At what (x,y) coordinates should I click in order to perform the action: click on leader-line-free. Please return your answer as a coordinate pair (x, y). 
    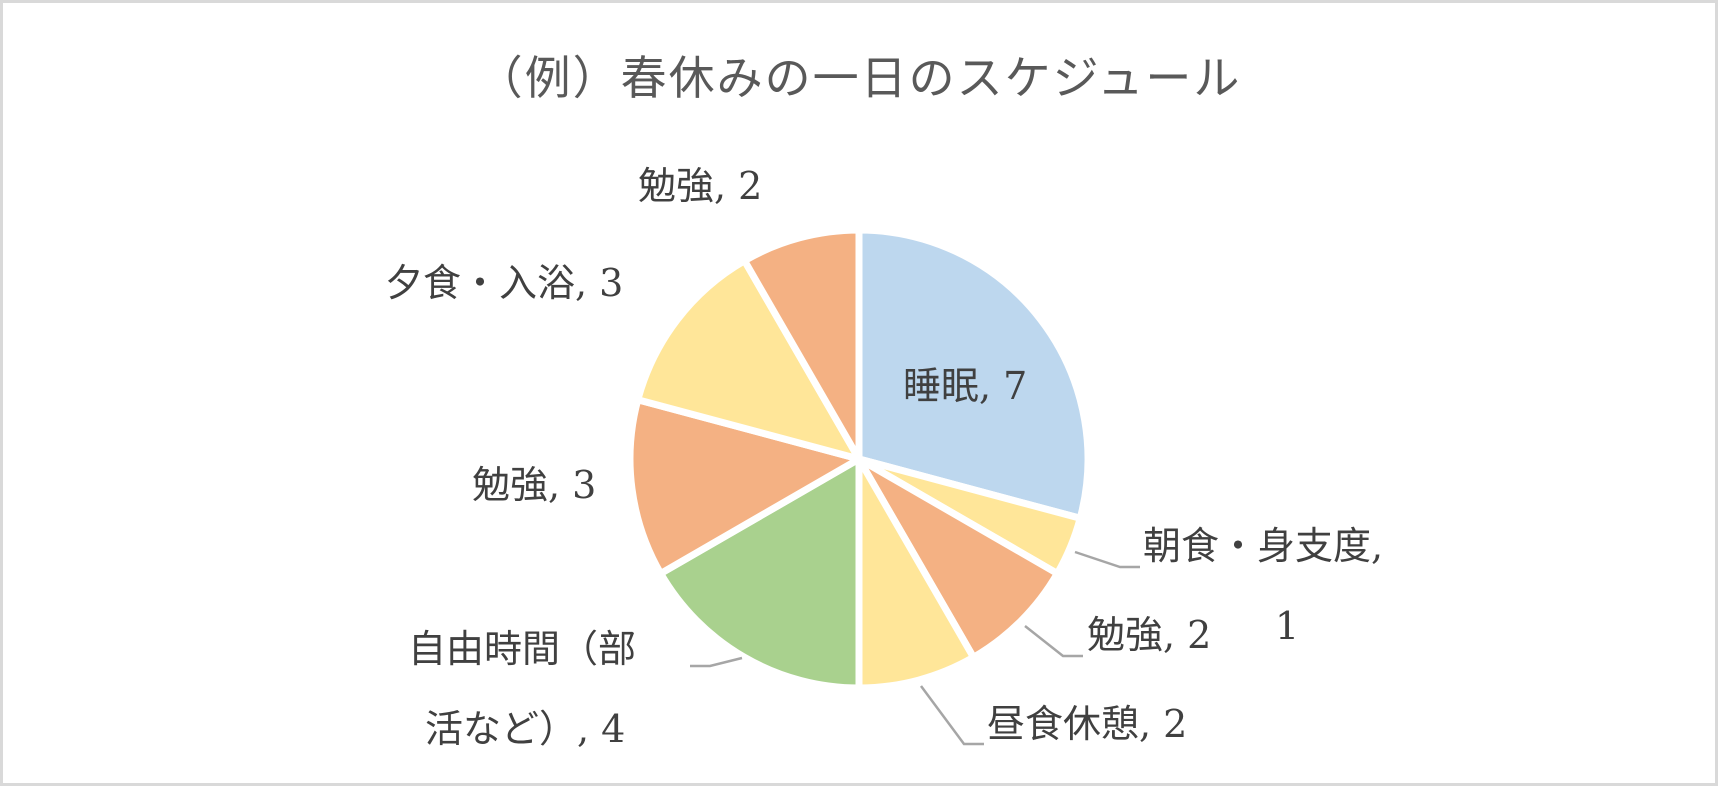
    Looking at the image, I should click on (716, 662).